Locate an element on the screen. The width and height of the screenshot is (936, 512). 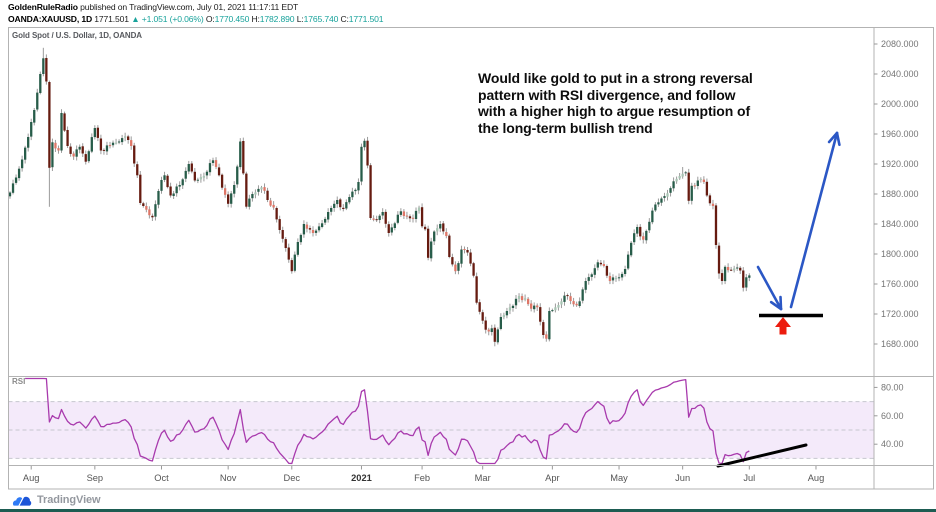
time-axis-label: Nov is located at coordinates (228, 478).